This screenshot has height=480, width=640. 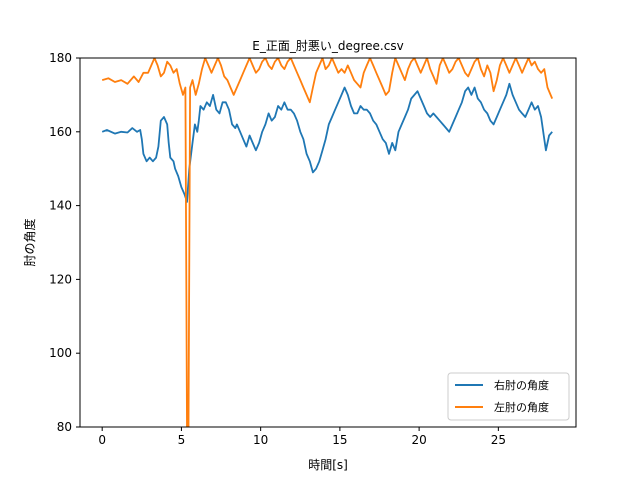 I want to click on y-tick-label: 160, so click(x=60, y=132).